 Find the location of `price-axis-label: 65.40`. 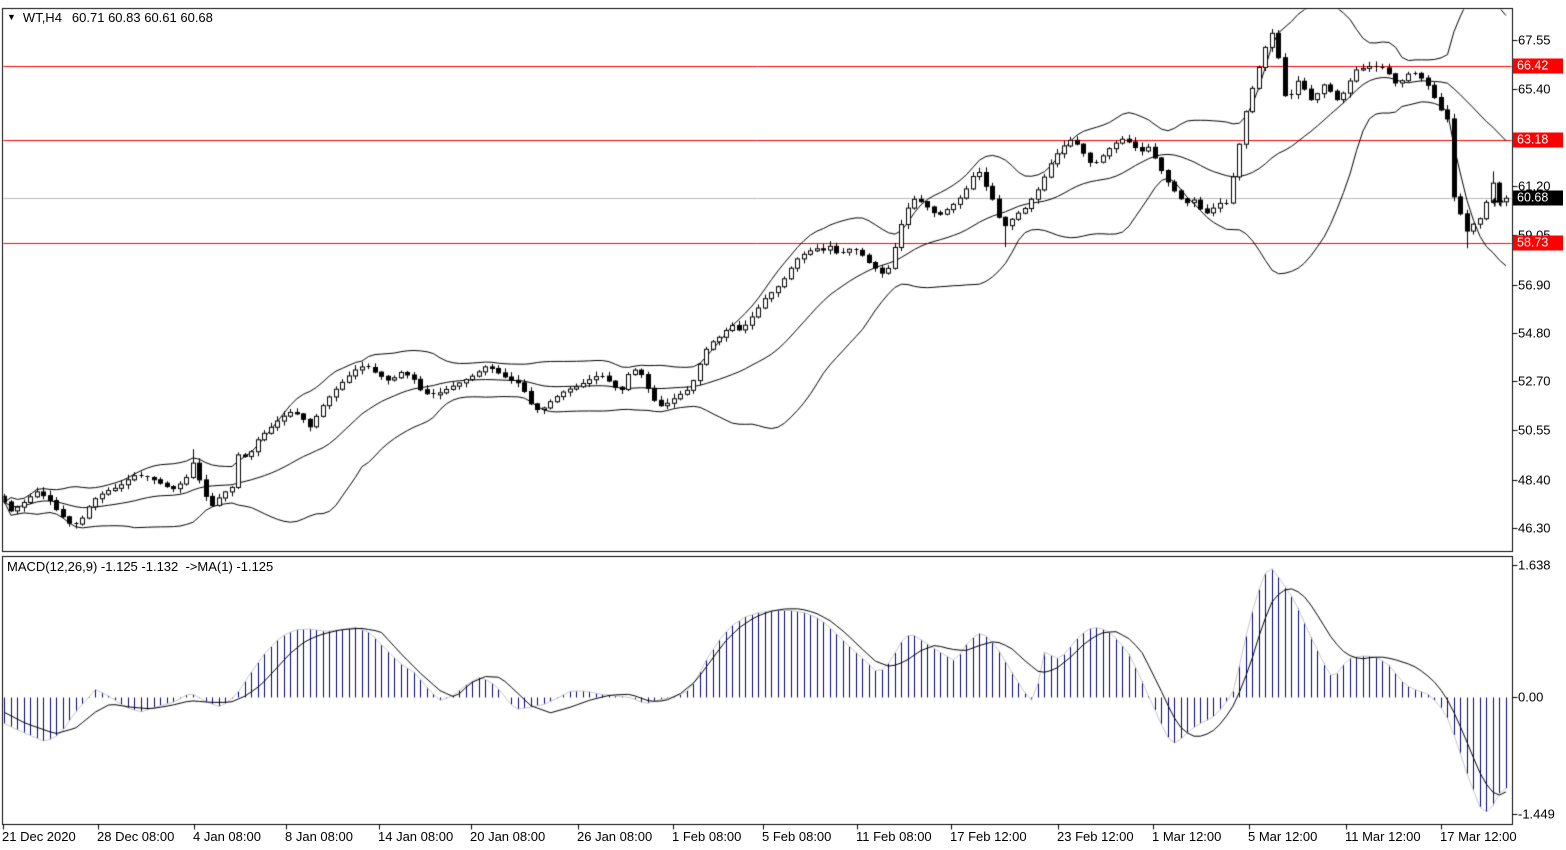

price-axis-label: 65.40 is located at coordinates (1534, 89).